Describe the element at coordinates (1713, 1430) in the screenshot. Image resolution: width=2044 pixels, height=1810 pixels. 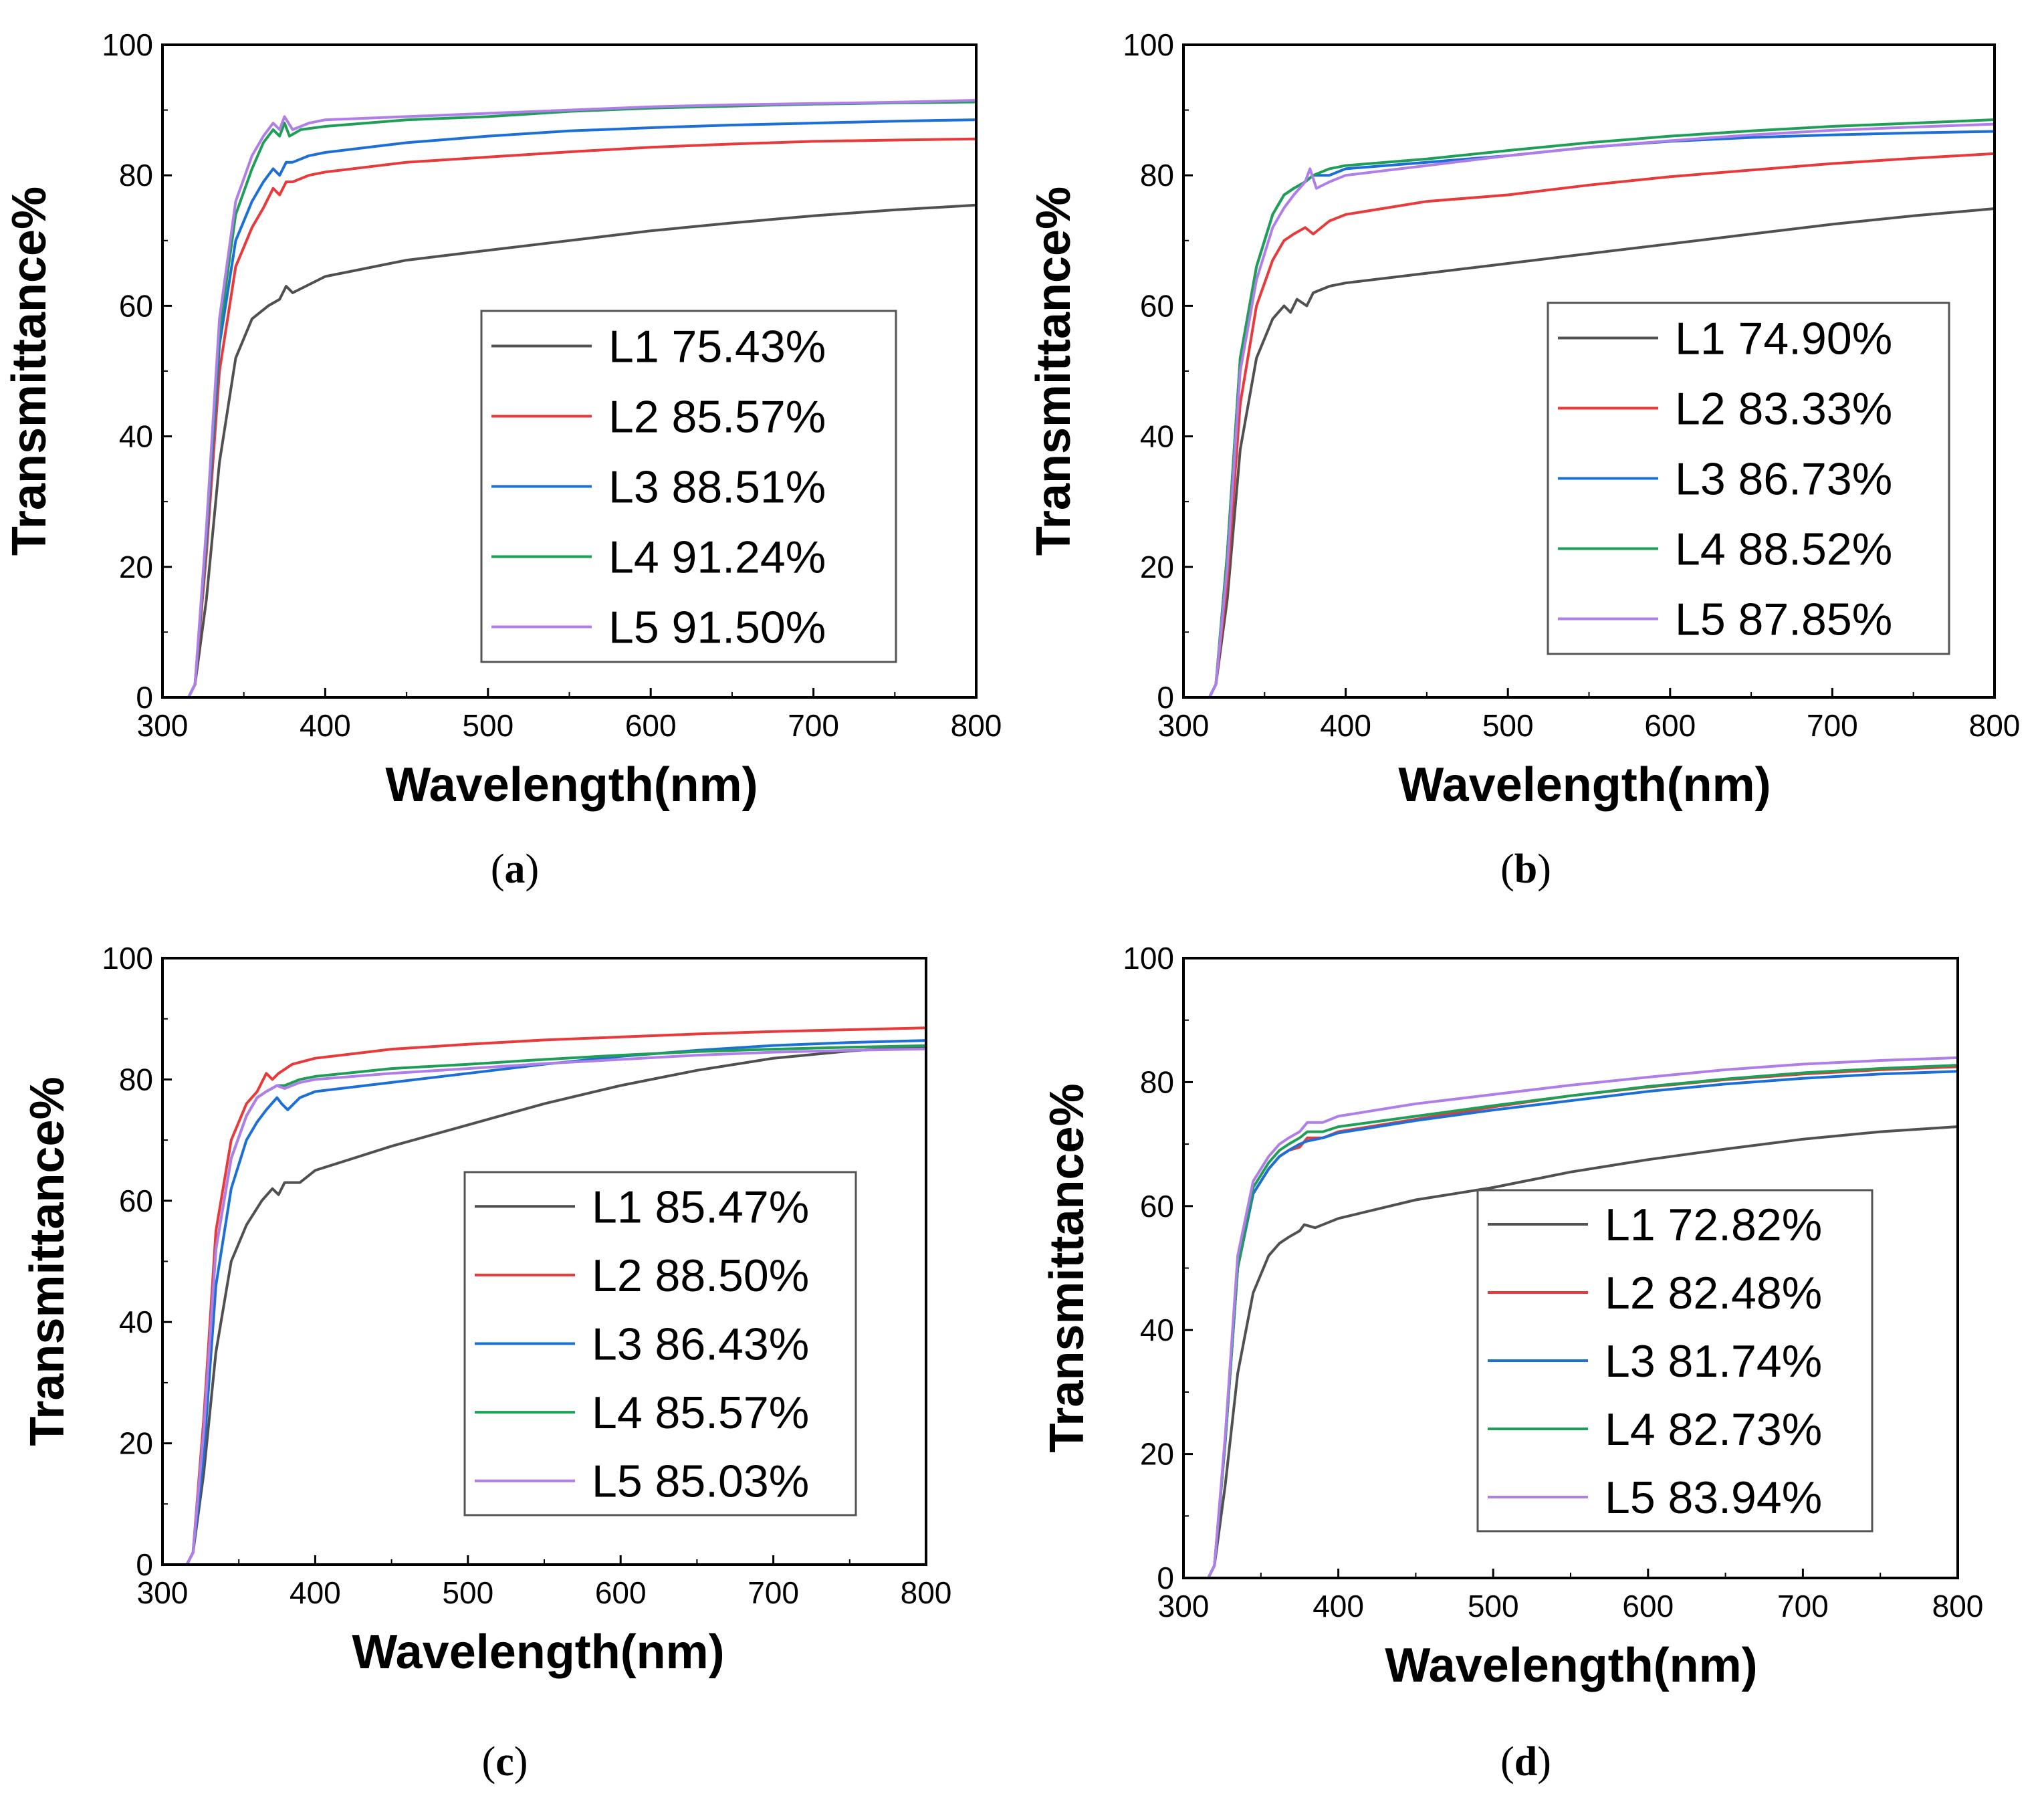
I see `legend-label-l4: L4 82.73%` at that location.